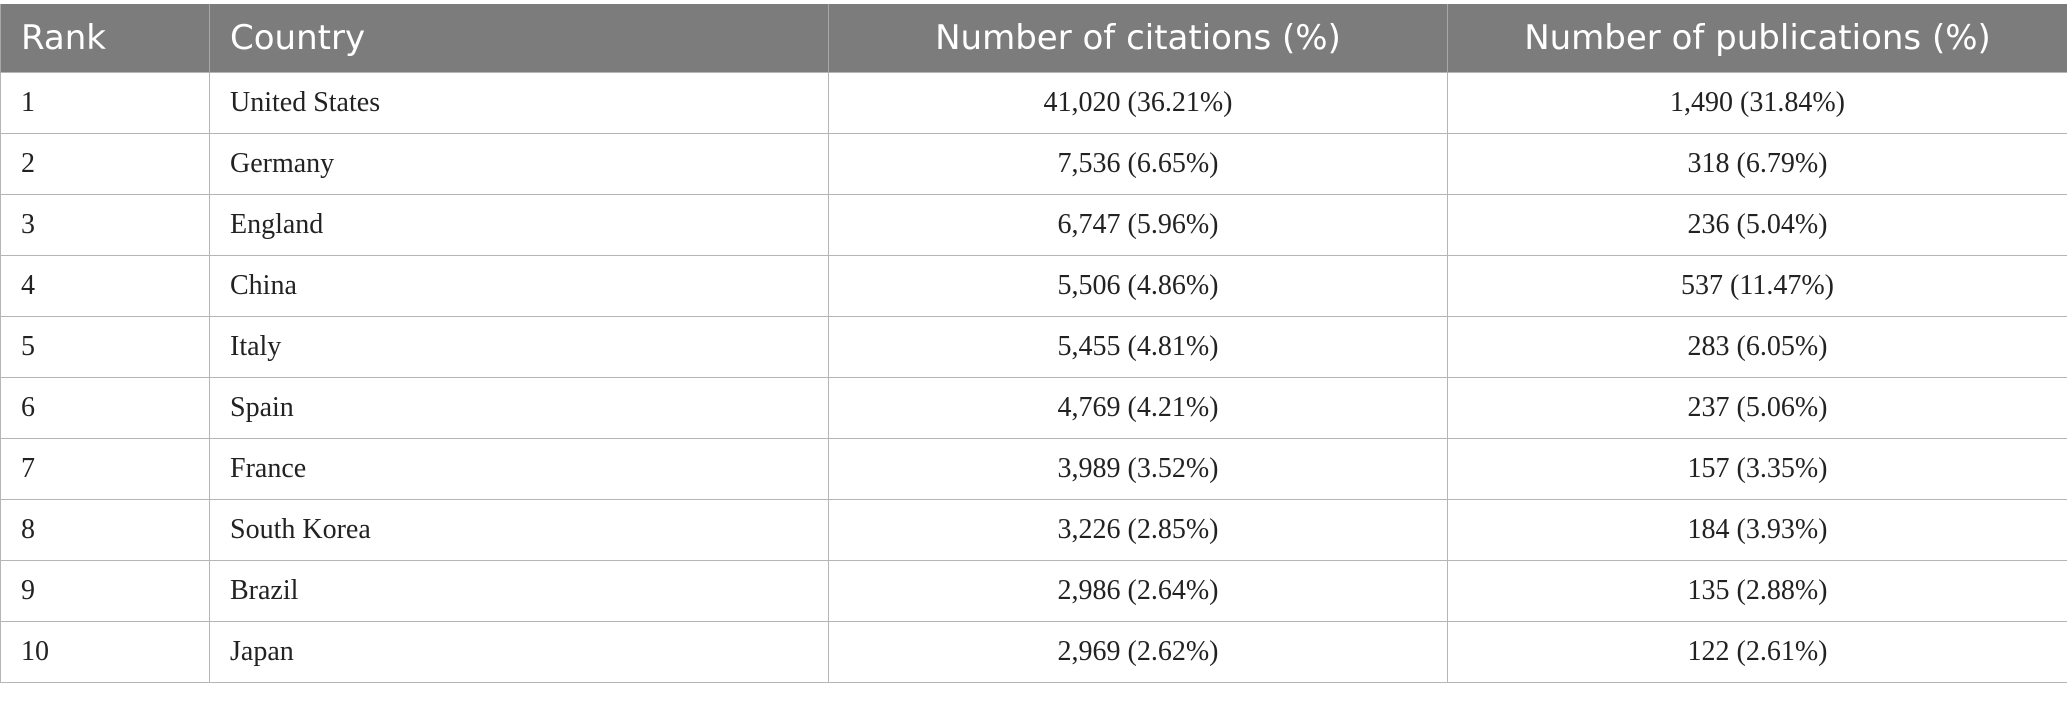  Describe the element at coordinates (105, 468) in the screenshot. I see `rank-cell: 7` at that location.